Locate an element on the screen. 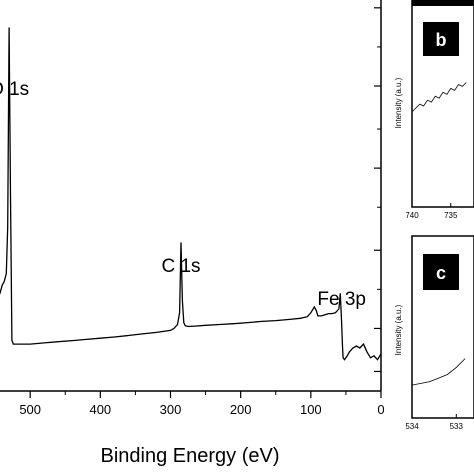  panel-b-letter: b is located at coordinates (441, 40).